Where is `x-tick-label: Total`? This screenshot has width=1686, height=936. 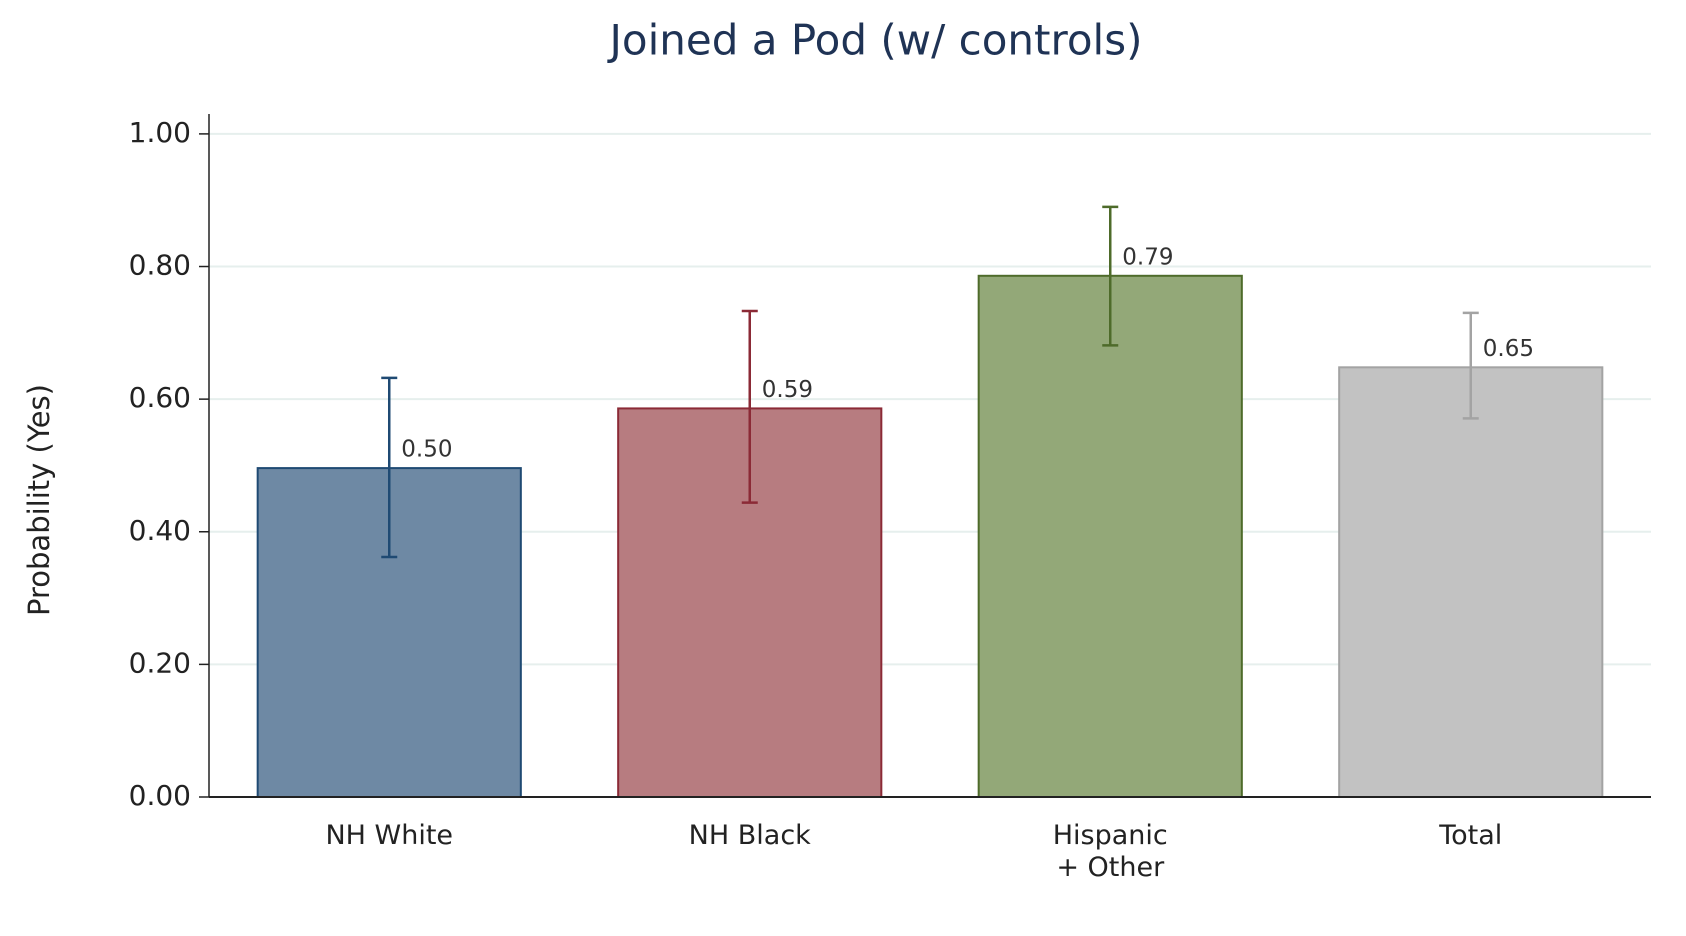
x-tick-label: Total is located at coordinates (1471, 835).